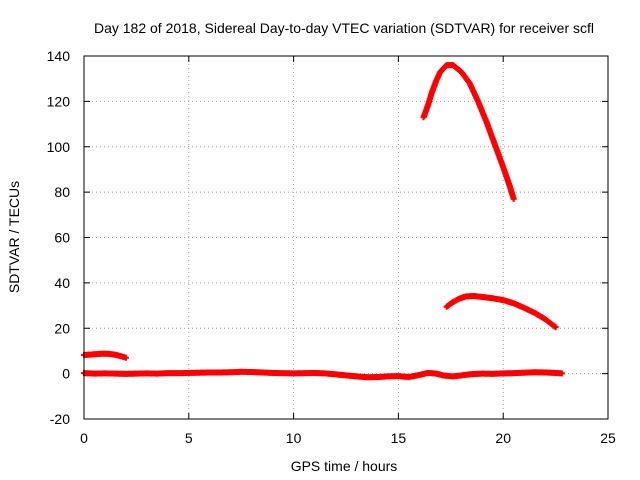 The height and width of the screenshot is (480, 640). What do you see at coordinates (66, 374) in the screenshot?
I see `y-tick-label: 0` at bounding box center [66, 374].